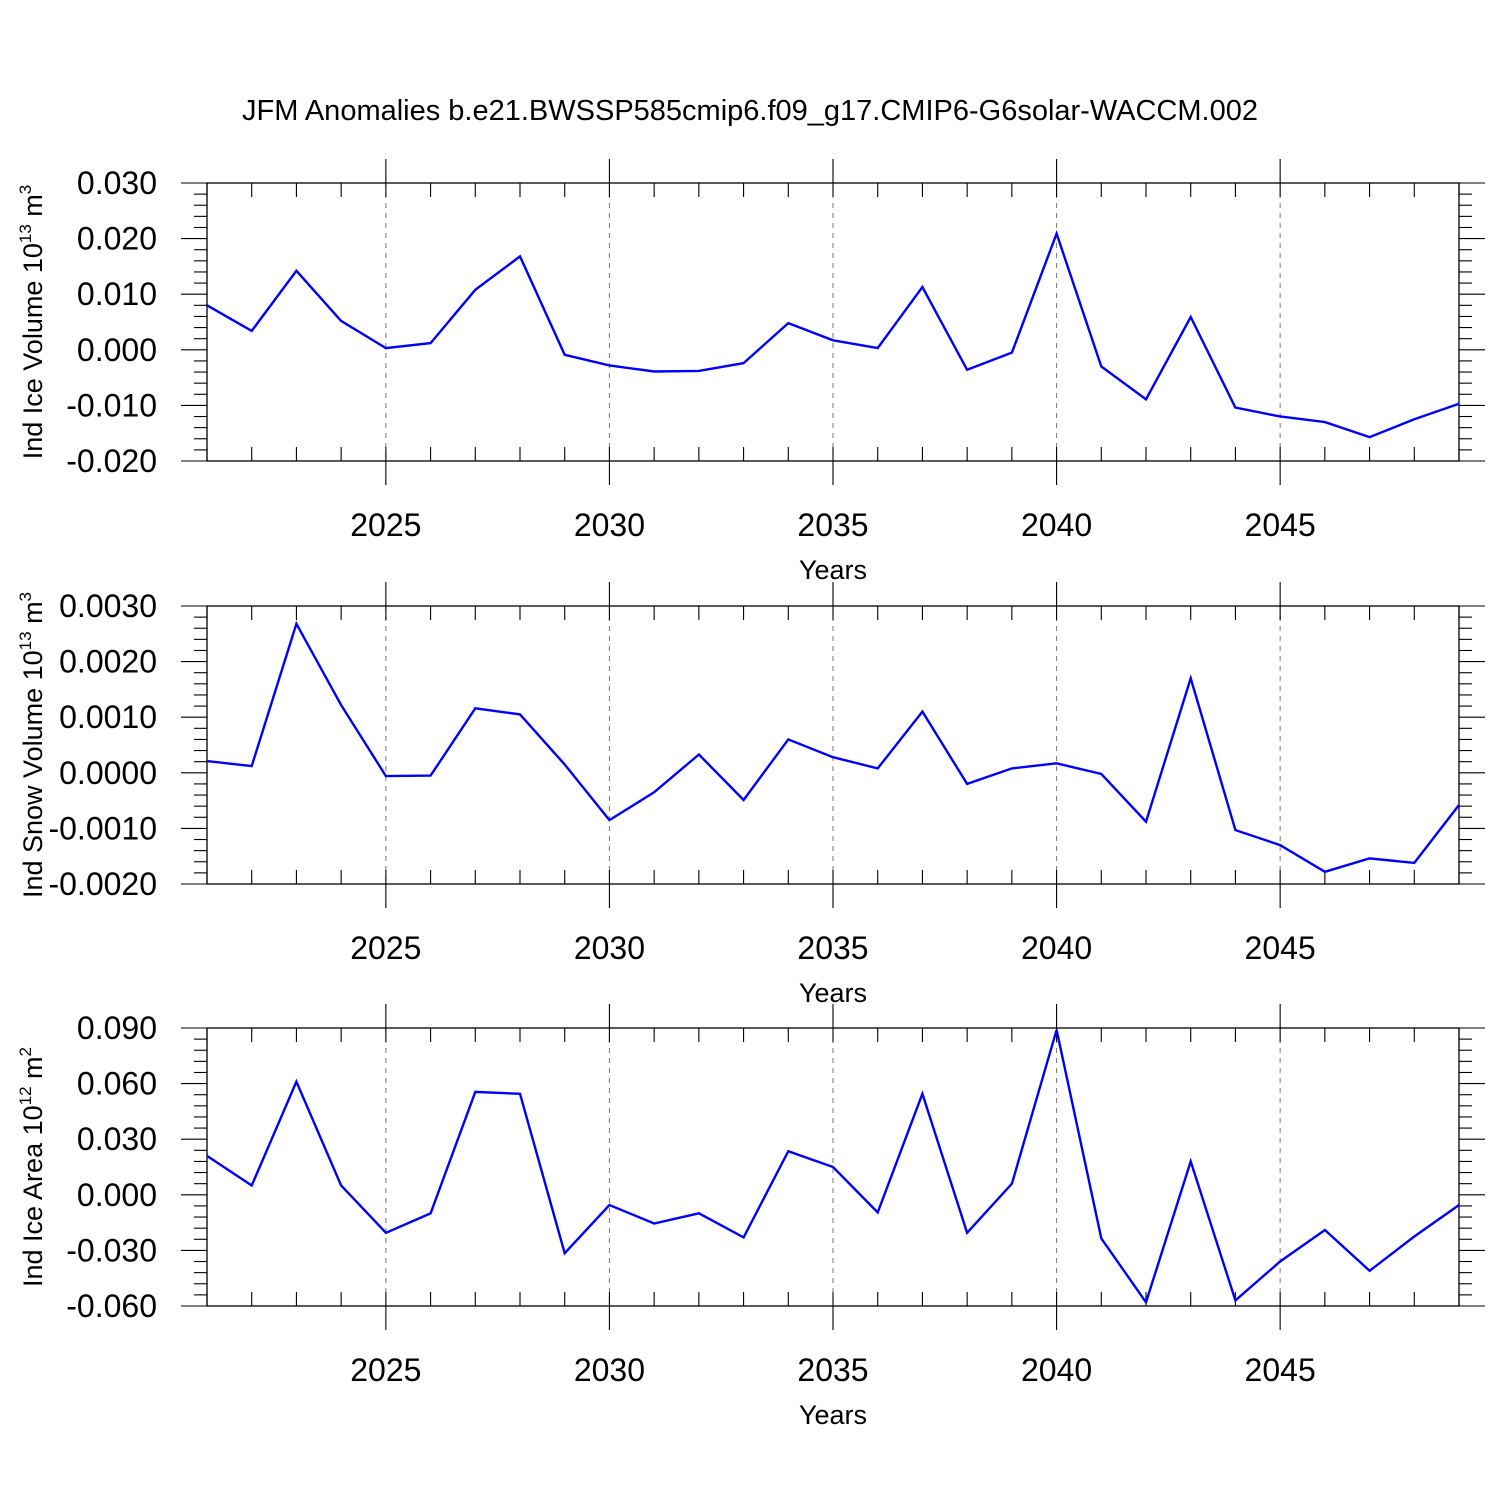 The image size is (1500, 1500). Describe the element at coordinates (117, 239) in the screenshot. I see `y-tick-label: 0.020` at that location.